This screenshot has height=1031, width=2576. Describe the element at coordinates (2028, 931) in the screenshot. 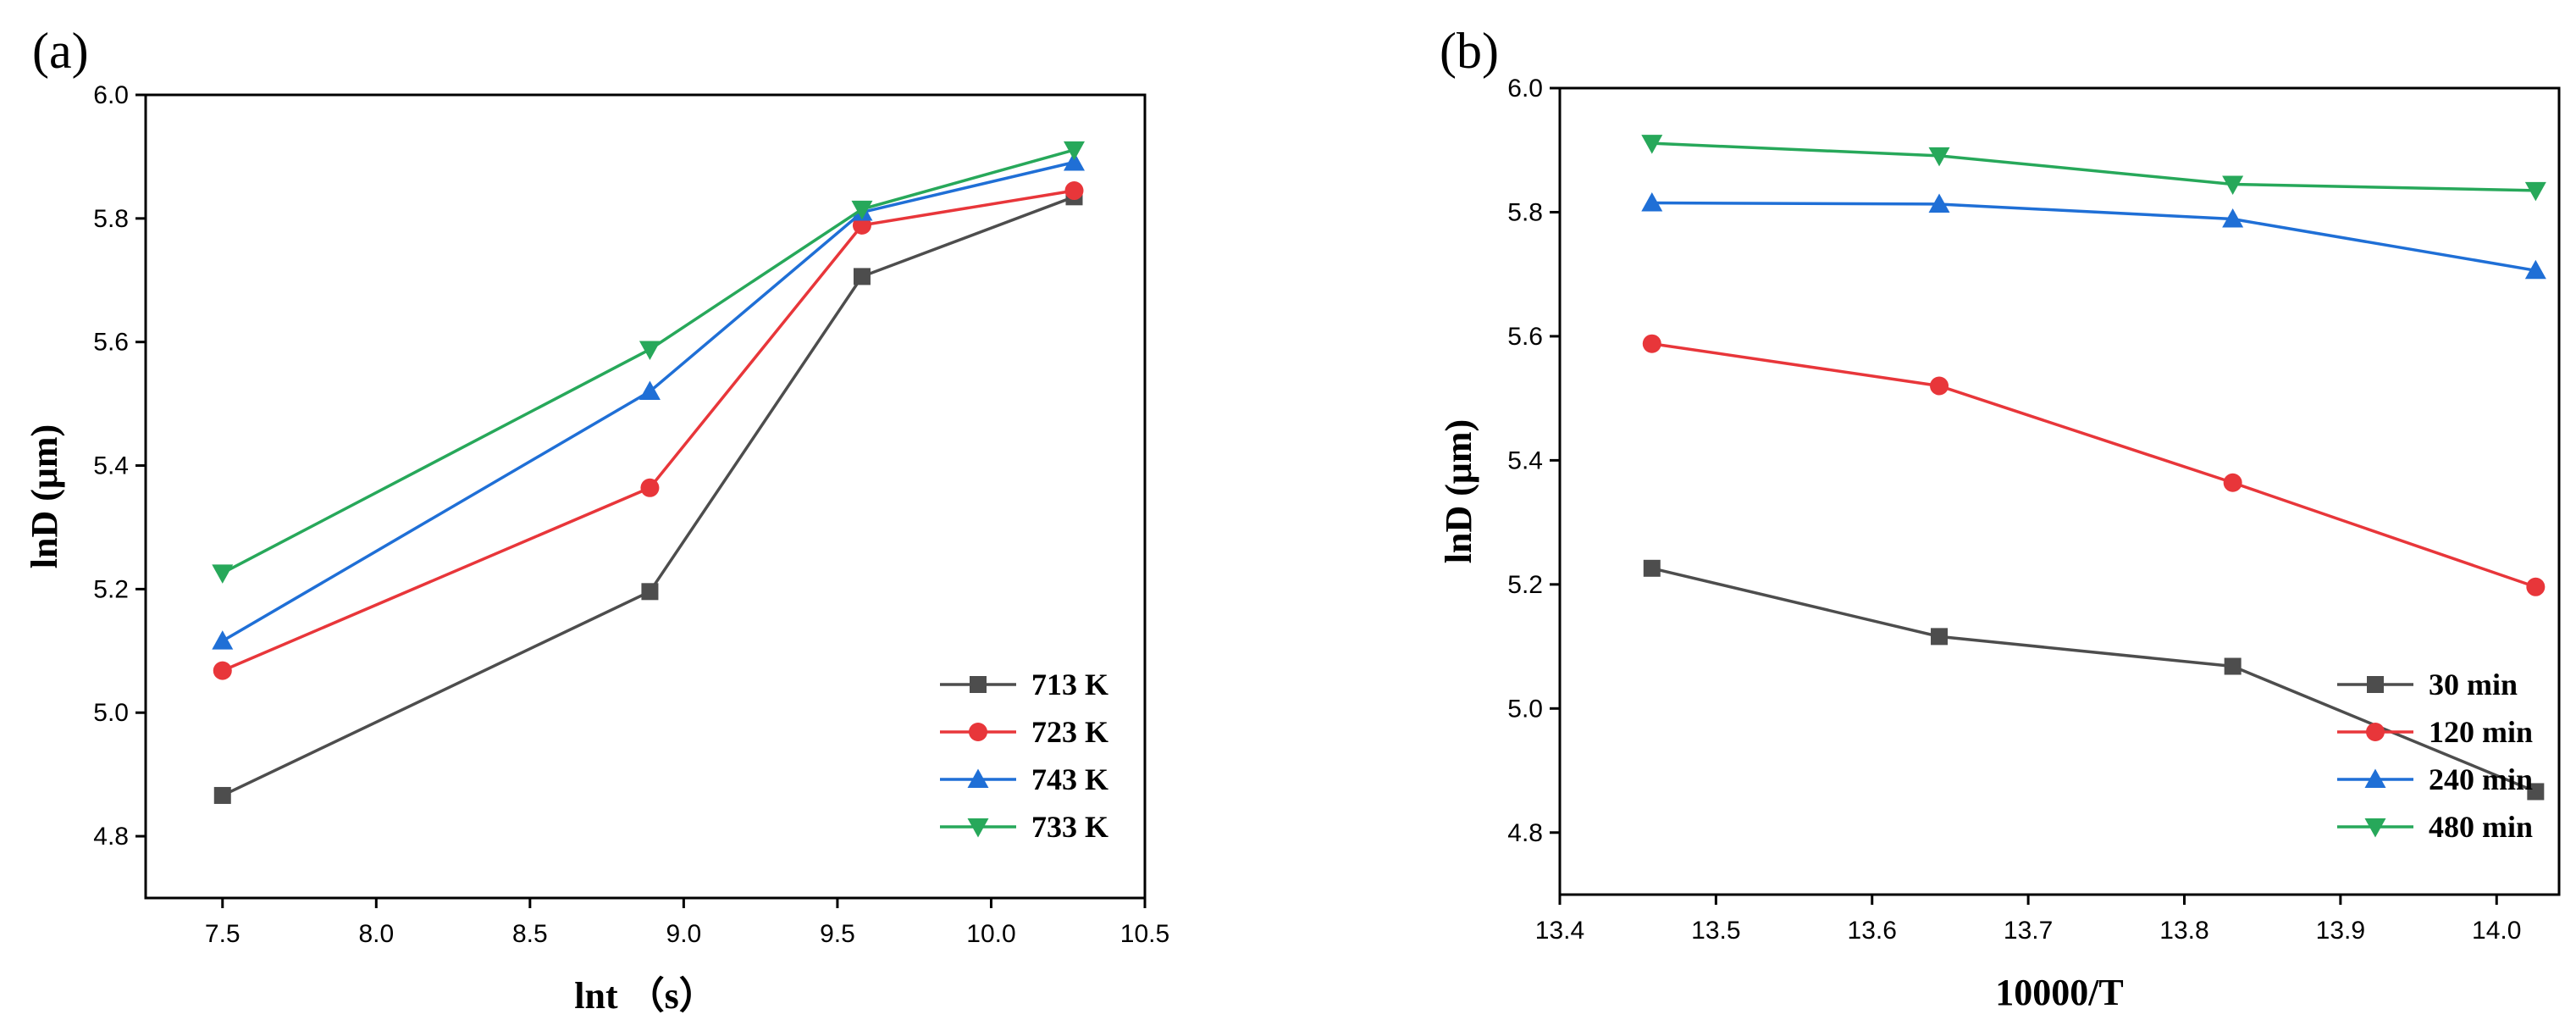

I see `x-tick-label: 13.7` at that location.